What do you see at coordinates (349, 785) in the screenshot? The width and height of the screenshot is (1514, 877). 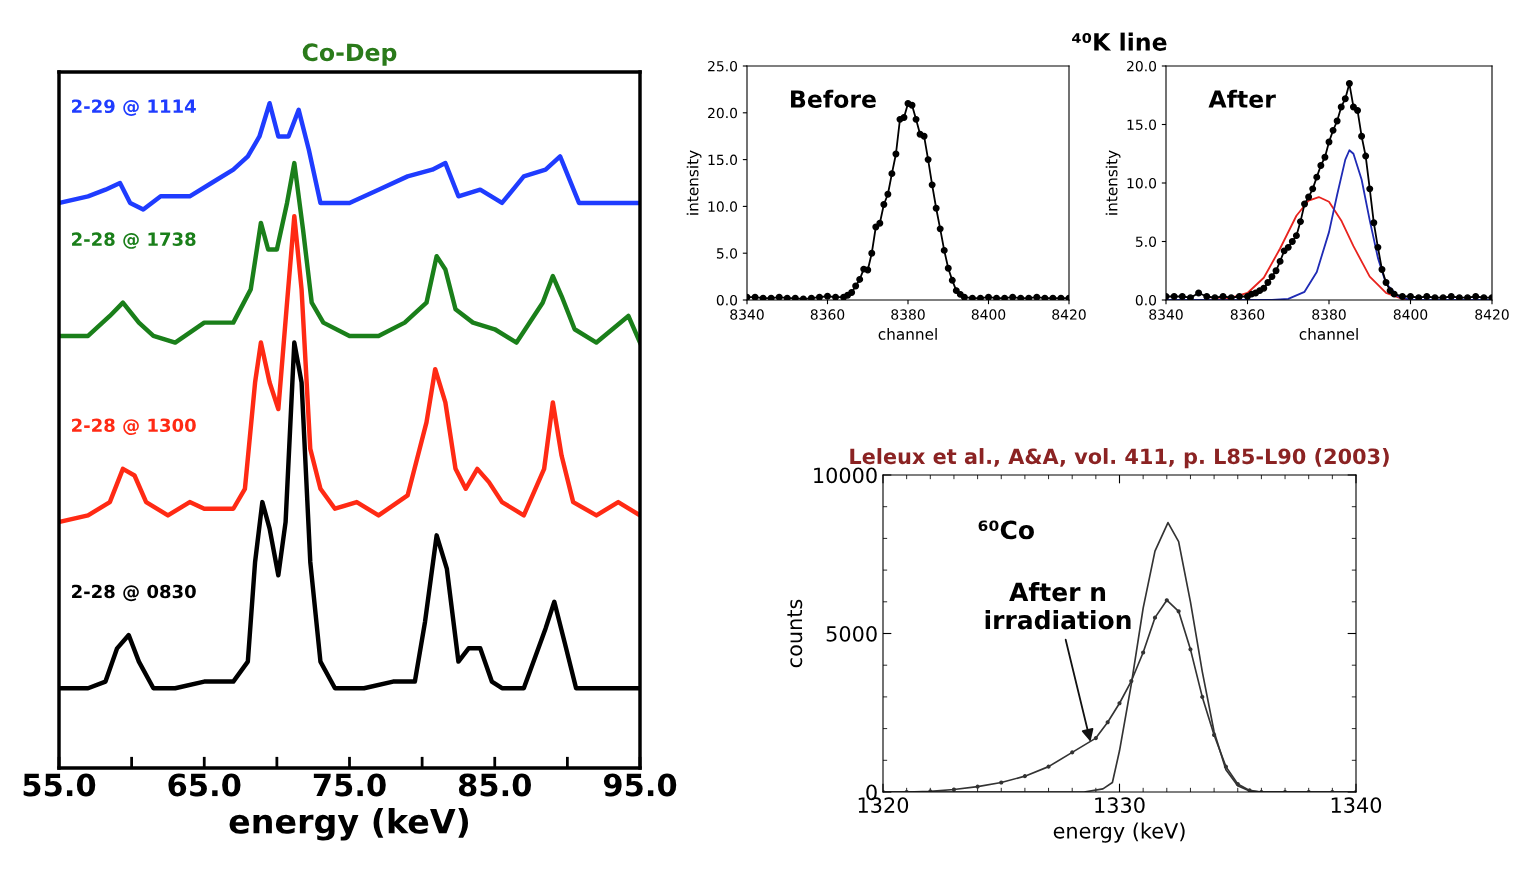 I see `x-tick-label: 75.0` at bounding box center [349, 785].